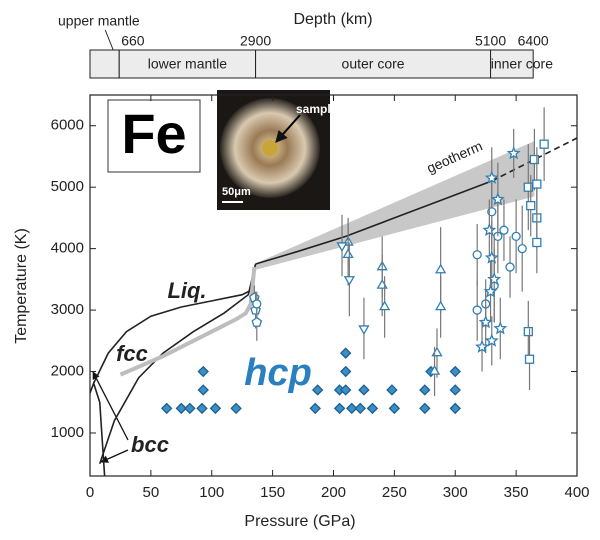  I want to click on sample-arrow, so click(288, 128).